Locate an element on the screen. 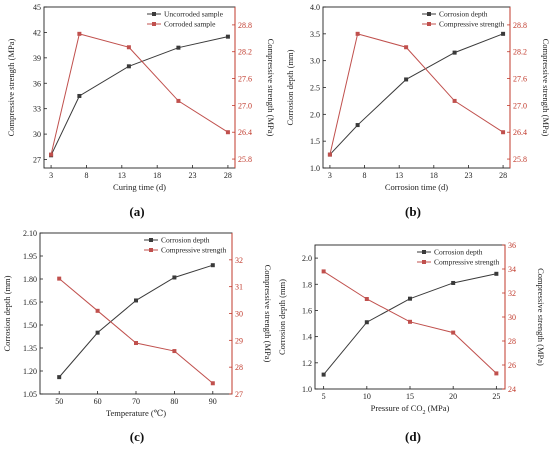  y-left-tick-label: 39 is located at coordinates (37, 58).